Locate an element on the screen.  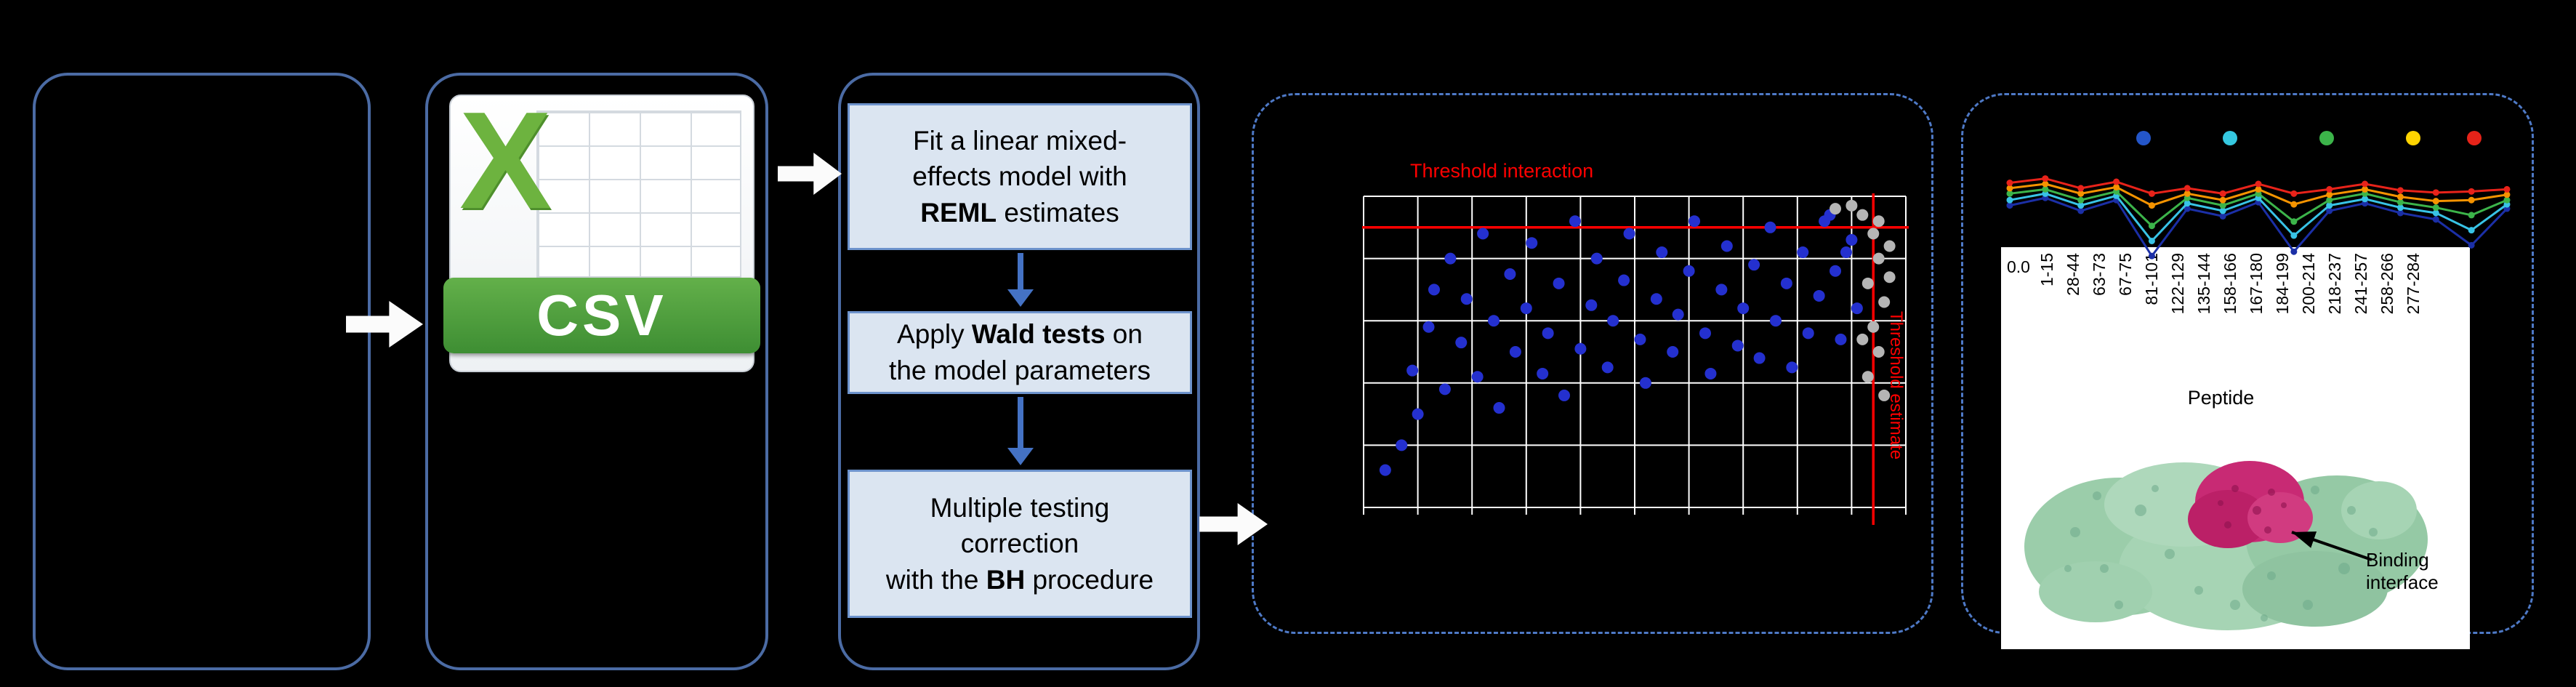
peptide-line-chart is located at coordinates (2258, 217).